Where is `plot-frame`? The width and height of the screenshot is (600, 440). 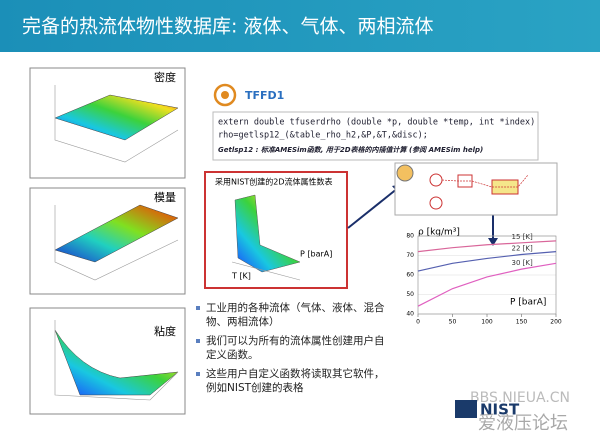 plot-frame is located at coordinates (487, 275).